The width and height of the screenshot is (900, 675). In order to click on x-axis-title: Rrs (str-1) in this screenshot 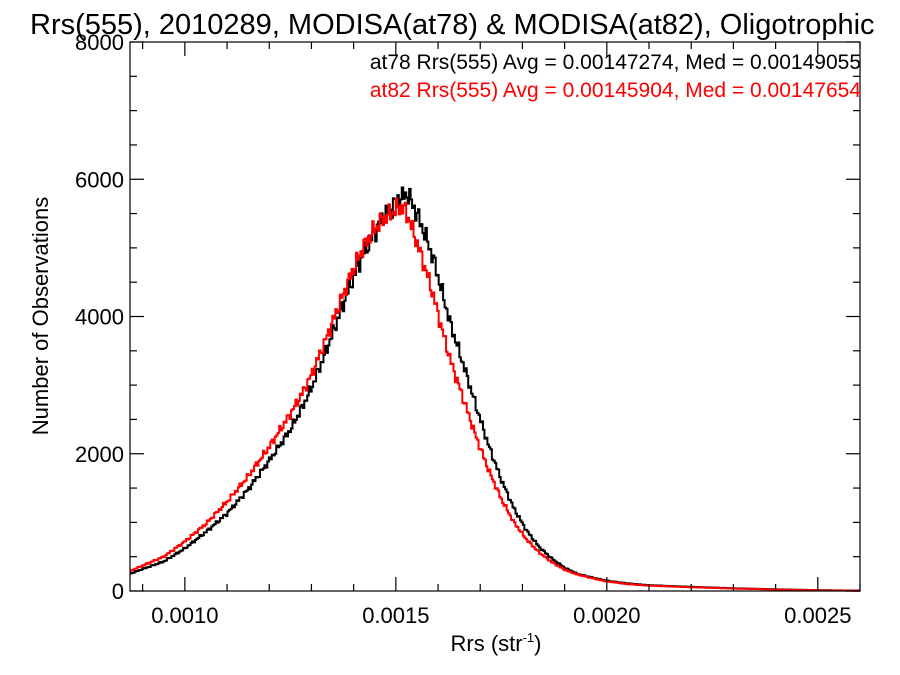, I will do `click(496, 643)`.